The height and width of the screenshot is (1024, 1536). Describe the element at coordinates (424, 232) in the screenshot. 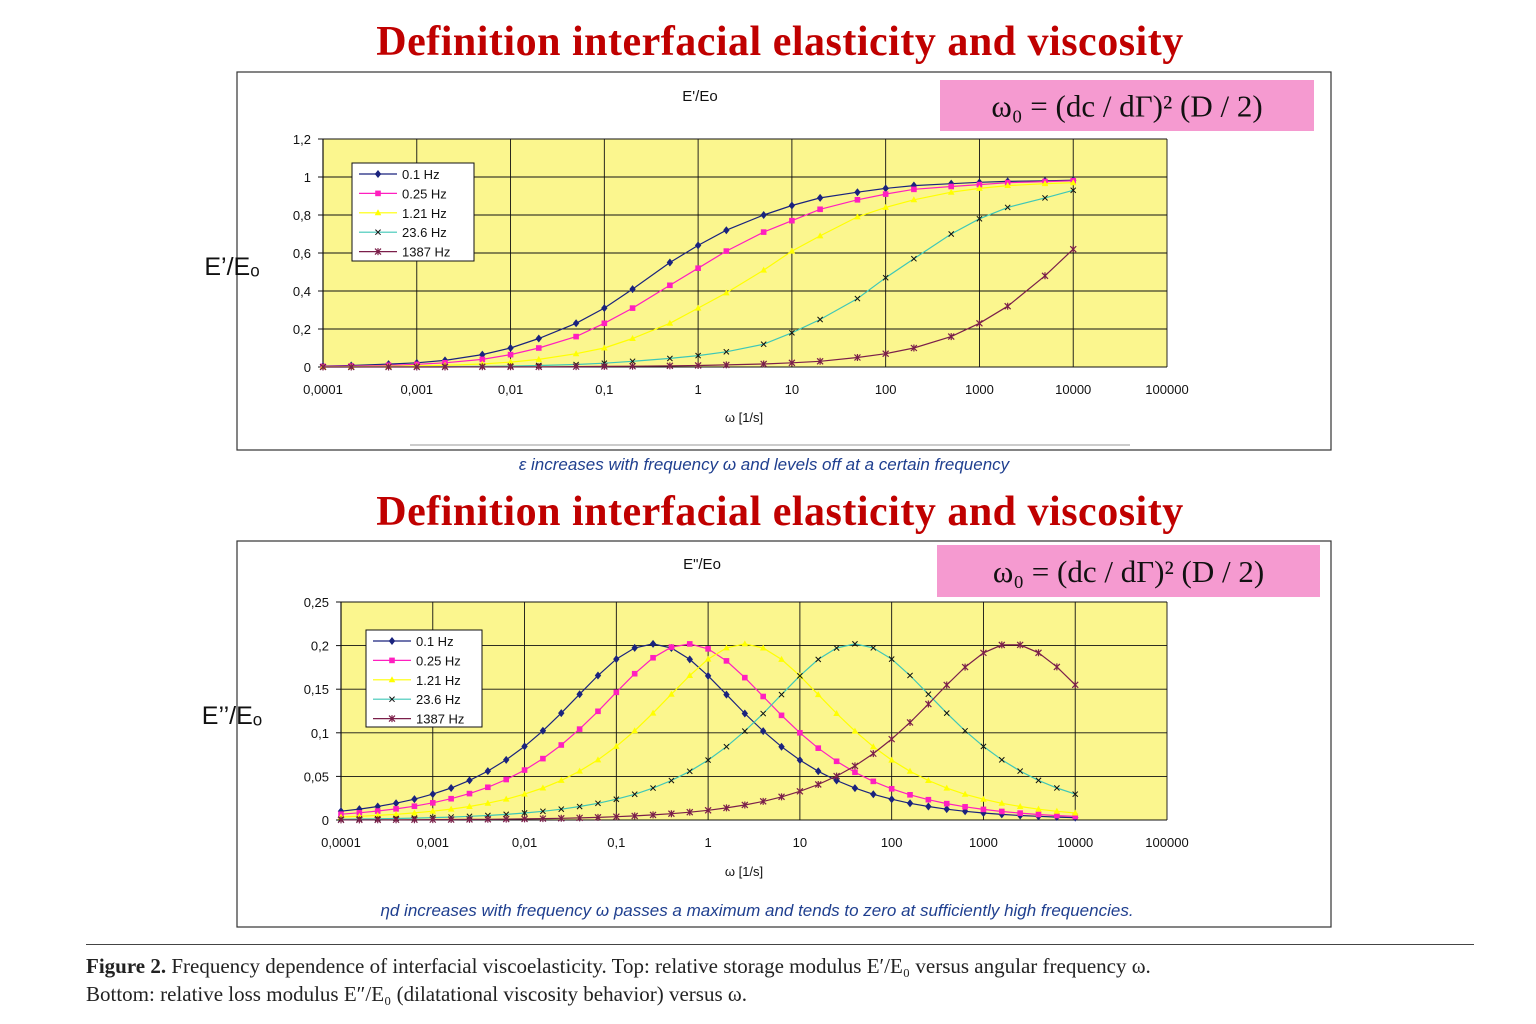

I see `legend-label: 23.6 Hz` at that location.